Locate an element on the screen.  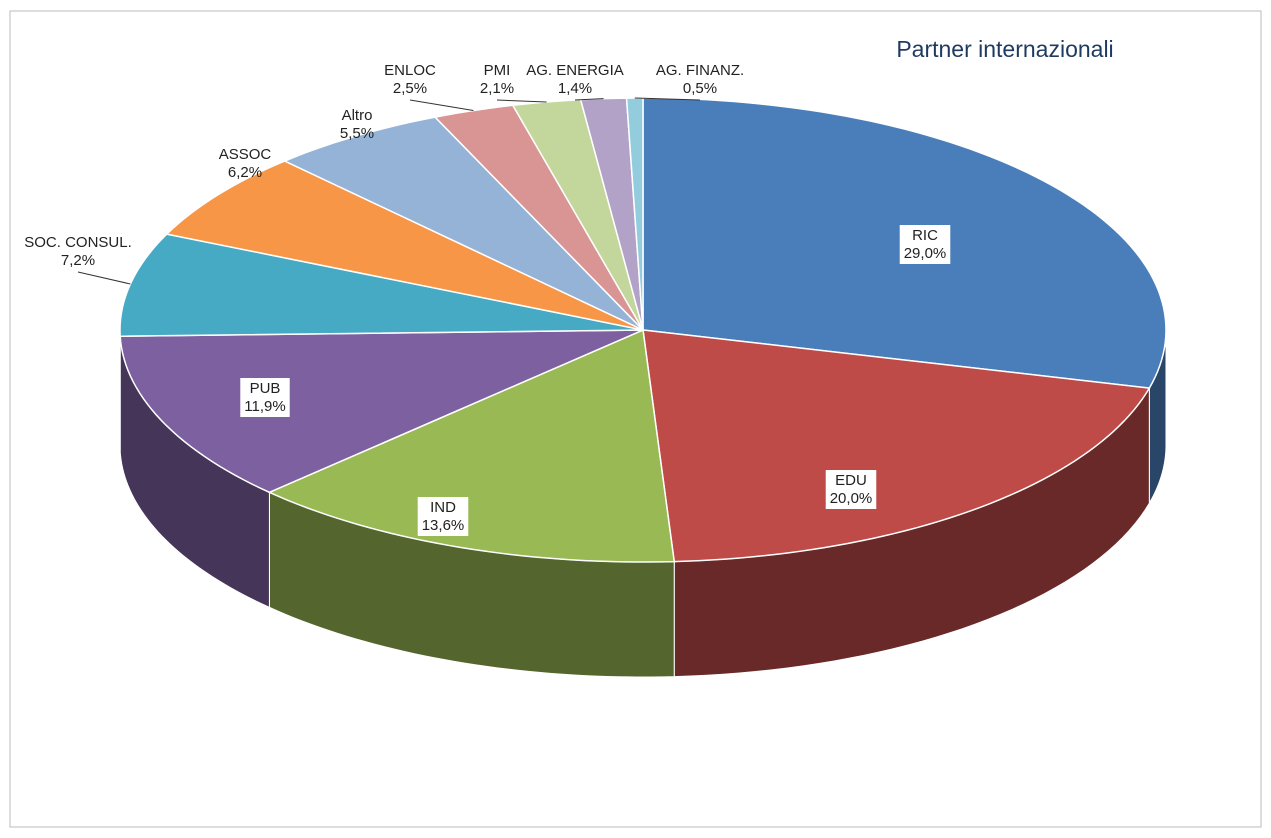
slice-label: AG. ENERGIA is located at coordinates (575, 70).